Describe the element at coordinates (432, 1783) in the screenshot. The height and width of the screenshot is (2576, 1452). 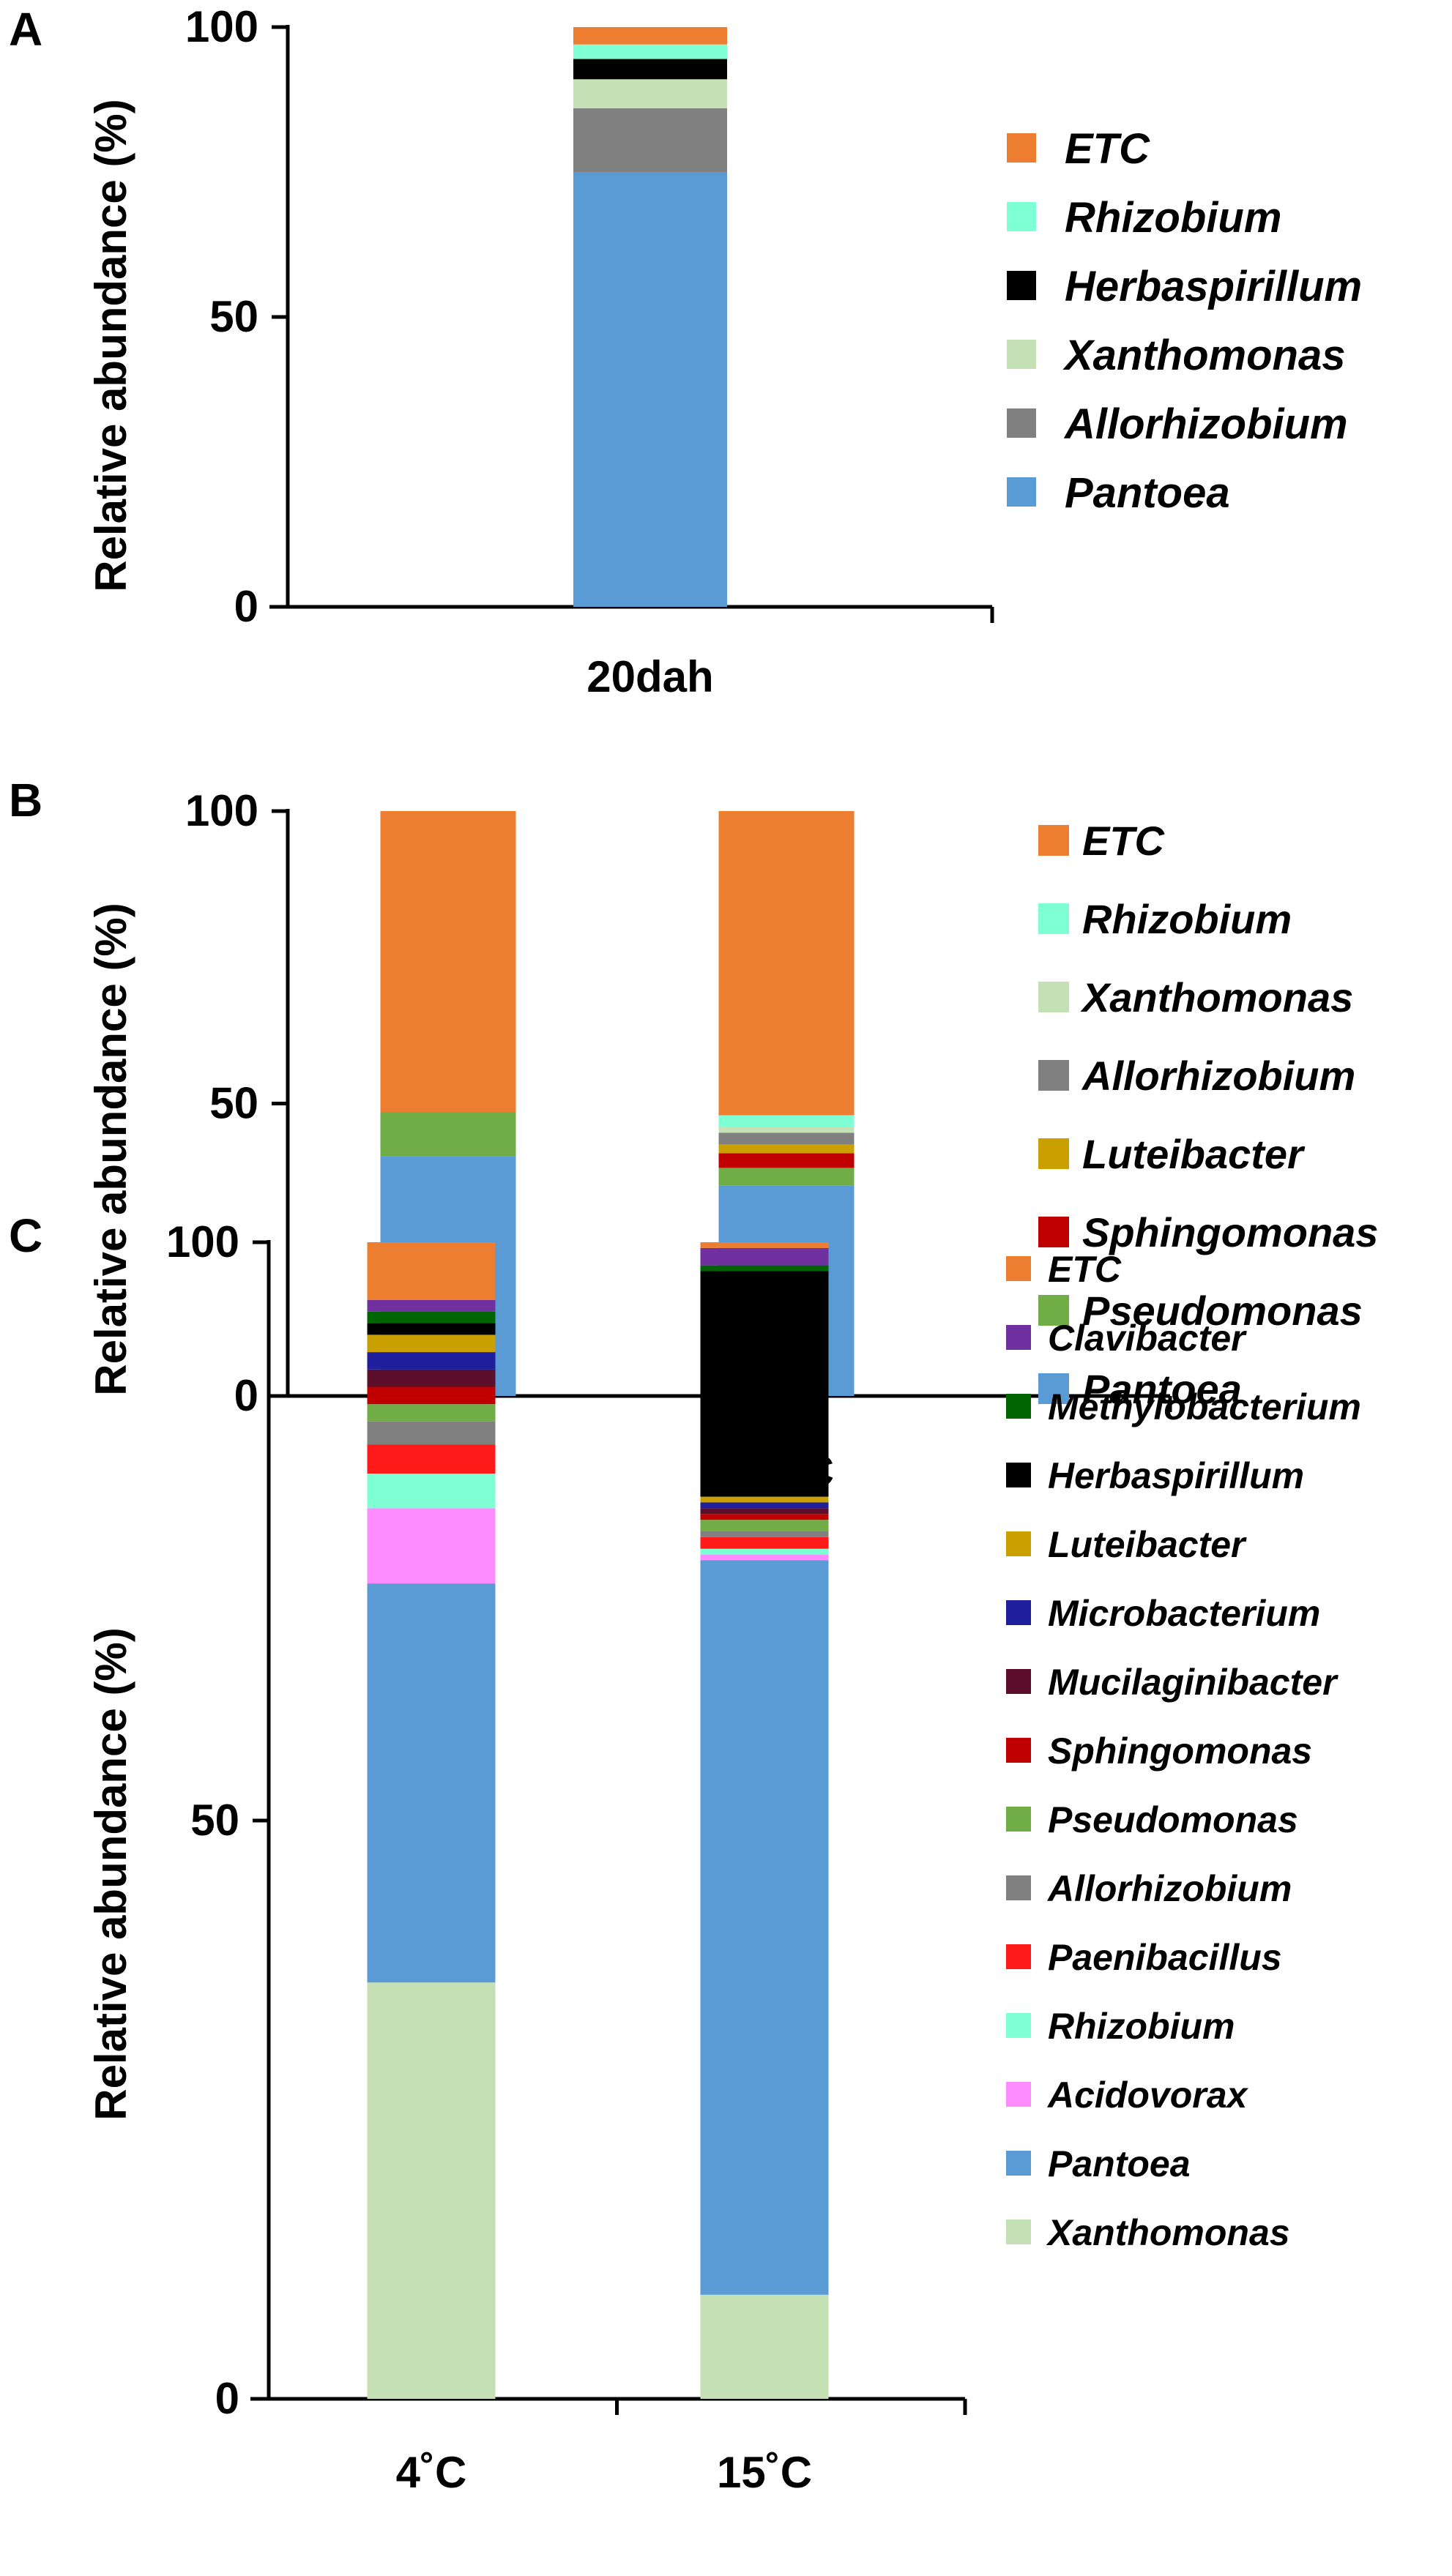
I see `bar-segment-pantoea-4-c` at that location.